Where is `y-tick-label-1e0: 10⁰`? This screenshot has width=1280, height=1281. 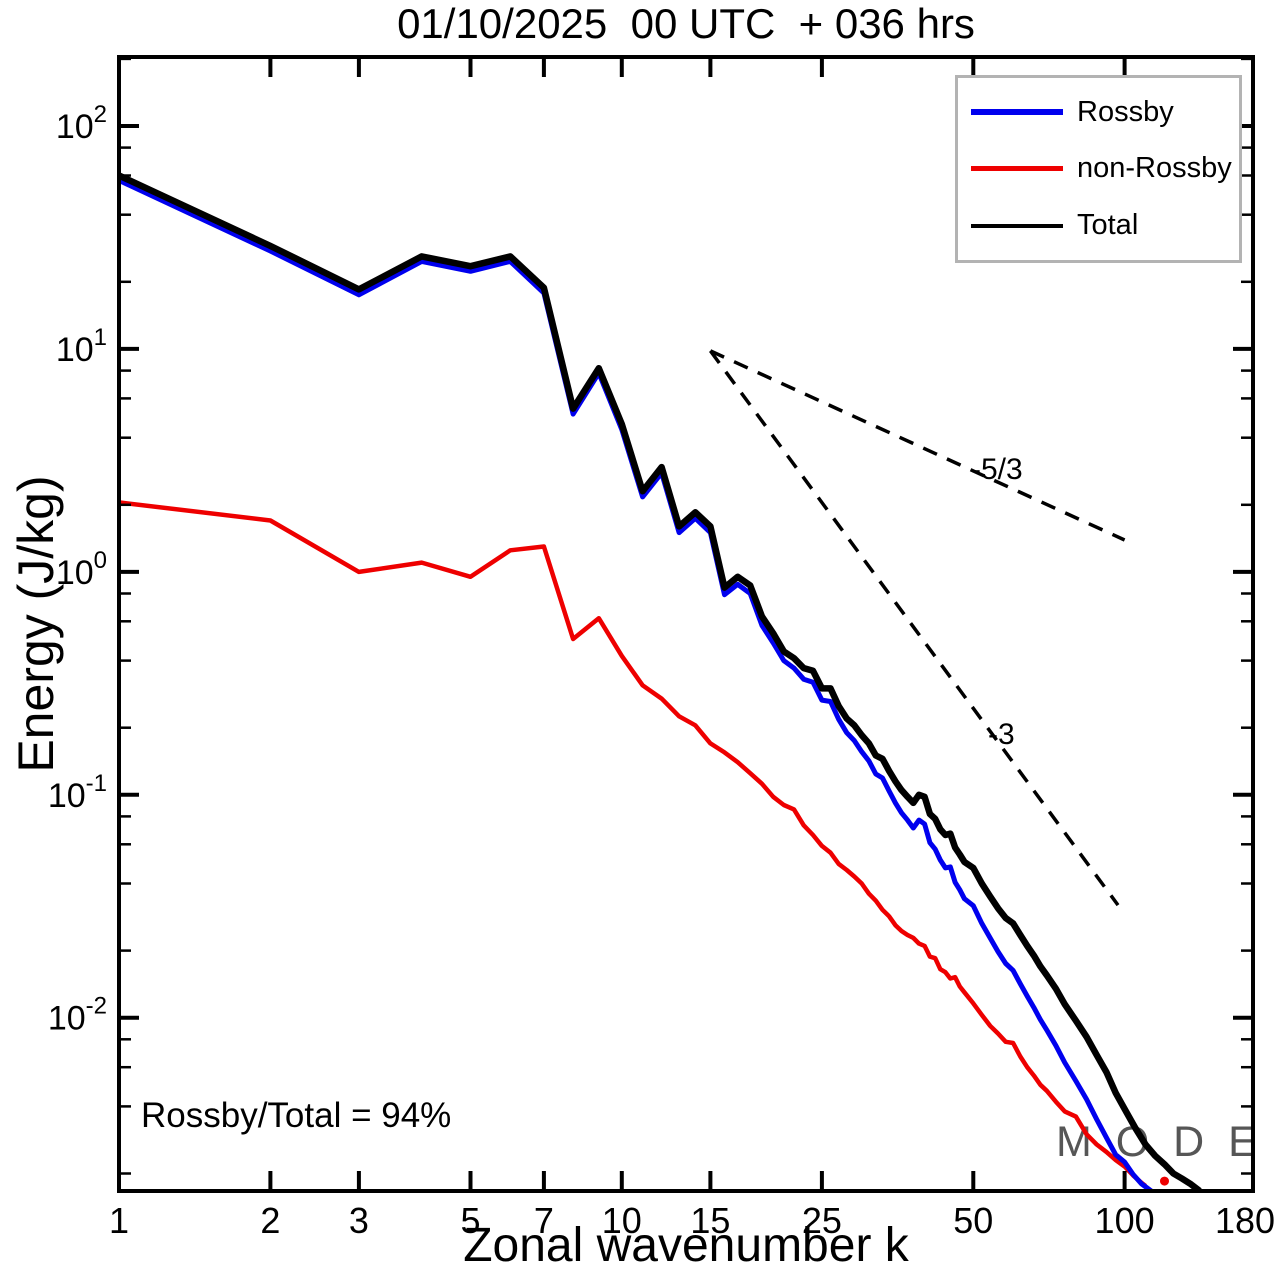
y-tick-label-1e0: 10⁰ is located at coordinates (81, 569).